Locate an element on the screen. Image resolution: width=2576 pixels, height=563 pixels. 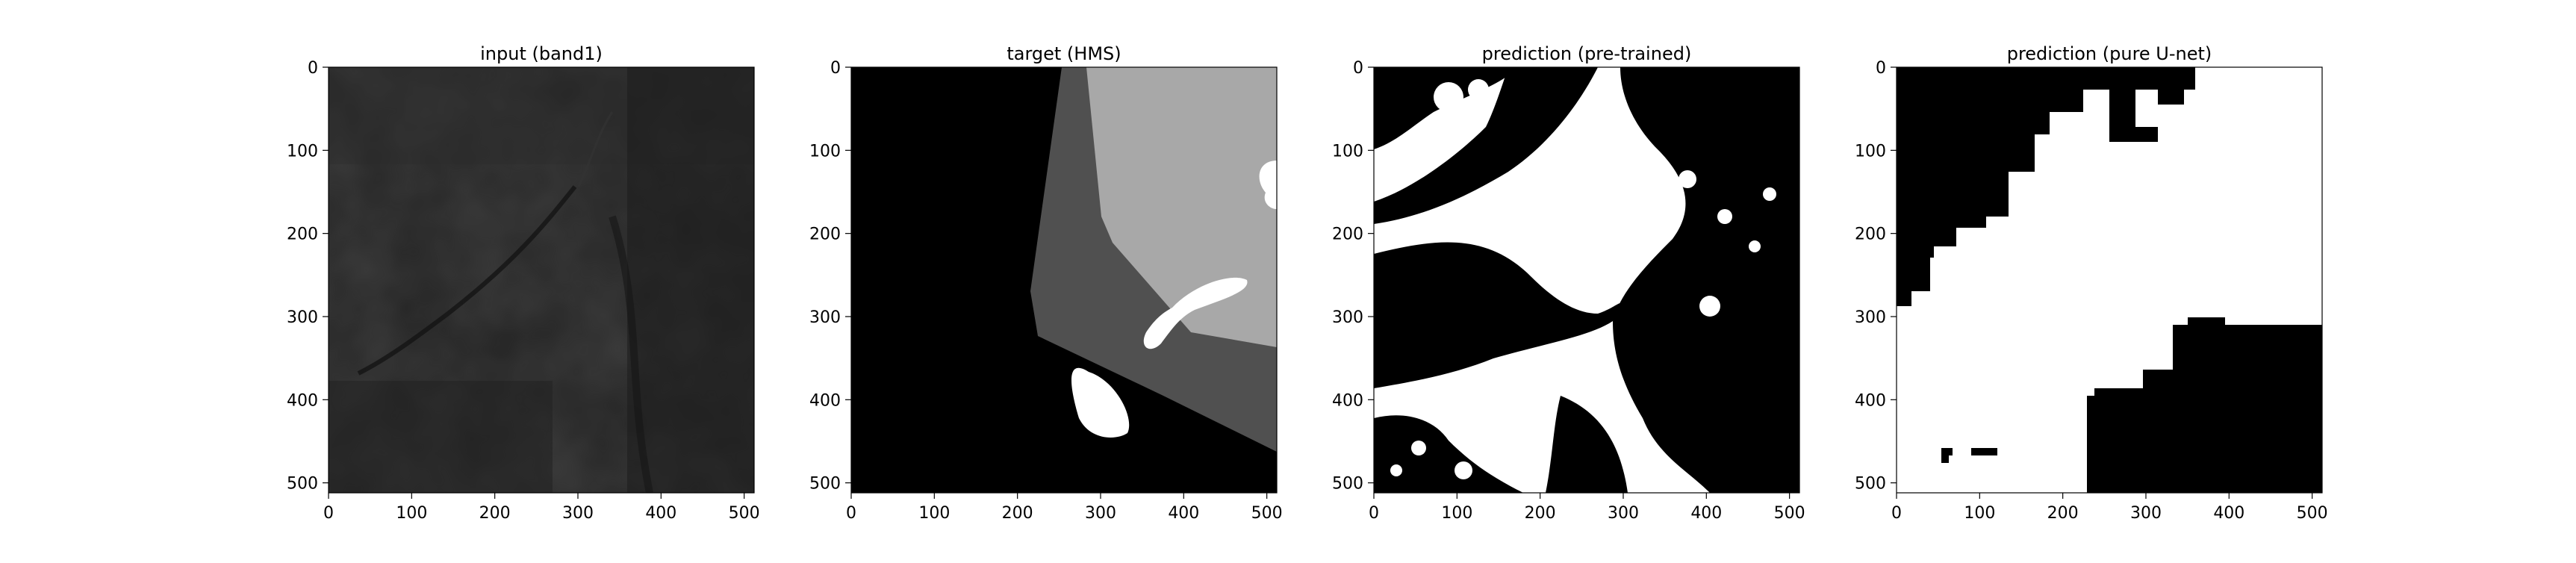
pretrained-mask is located at coordinates (1587, 280).